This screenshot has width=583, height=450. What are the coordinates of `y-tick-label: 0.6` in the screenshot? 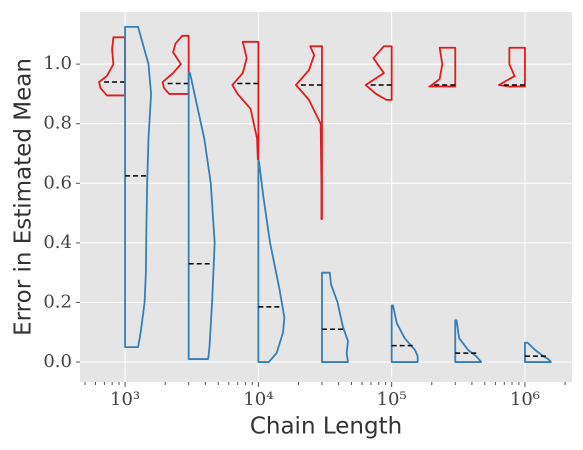 It's located at (57, 182).